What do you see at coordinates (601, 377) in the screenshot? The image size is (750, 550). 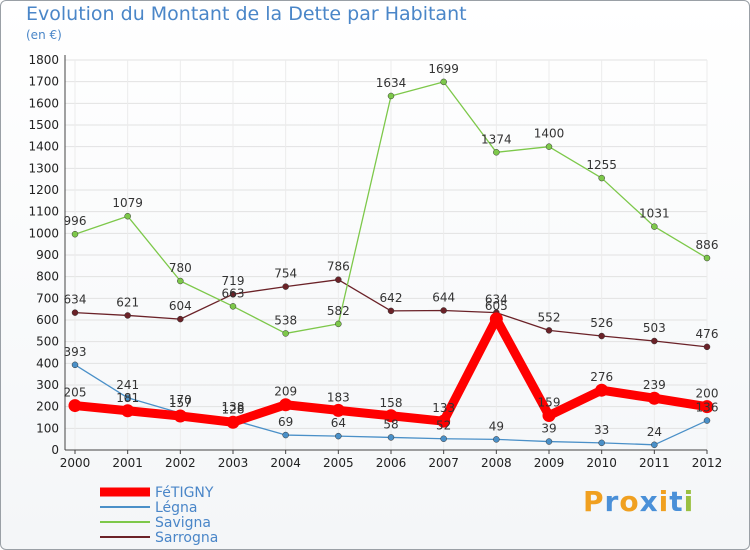 I see `data-label: 276` at bounding box center [601, 377].